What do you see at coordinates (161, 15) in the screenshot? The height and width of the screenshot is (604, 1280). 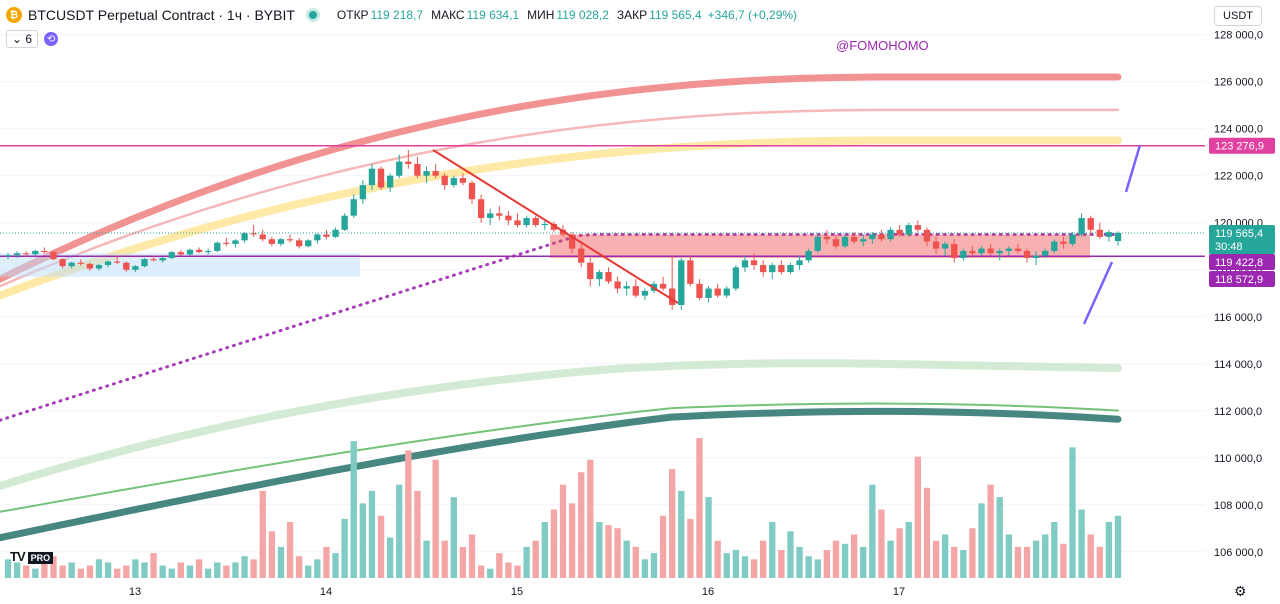 I see `symbol-title: BTCUSDT Perpetual Contract · 1ч · BYBIT` at bounding box center [161, 15].